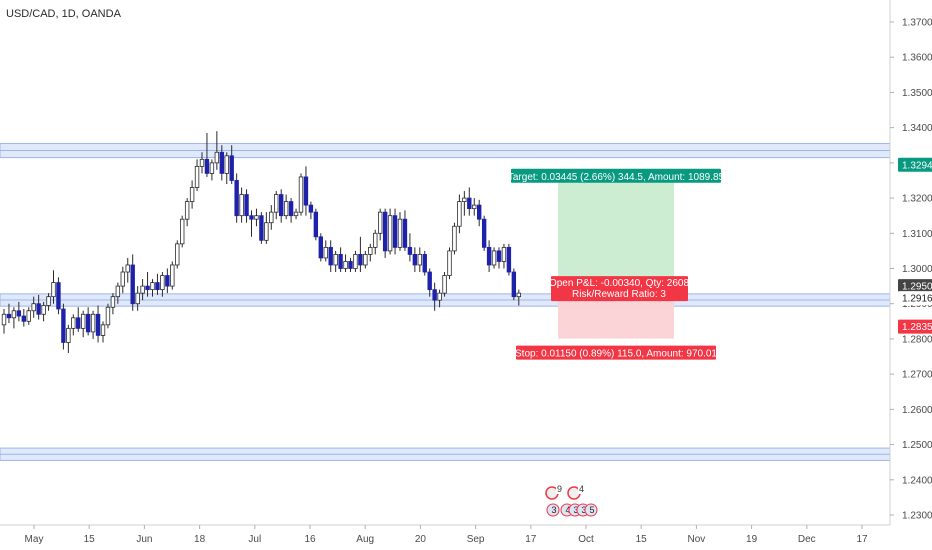 Image resolution: width=932 pixels, height=550 pixels. I want to click on pnl-label: Open P&L: -0.00340, Qty: 2608, so click(619, 283).